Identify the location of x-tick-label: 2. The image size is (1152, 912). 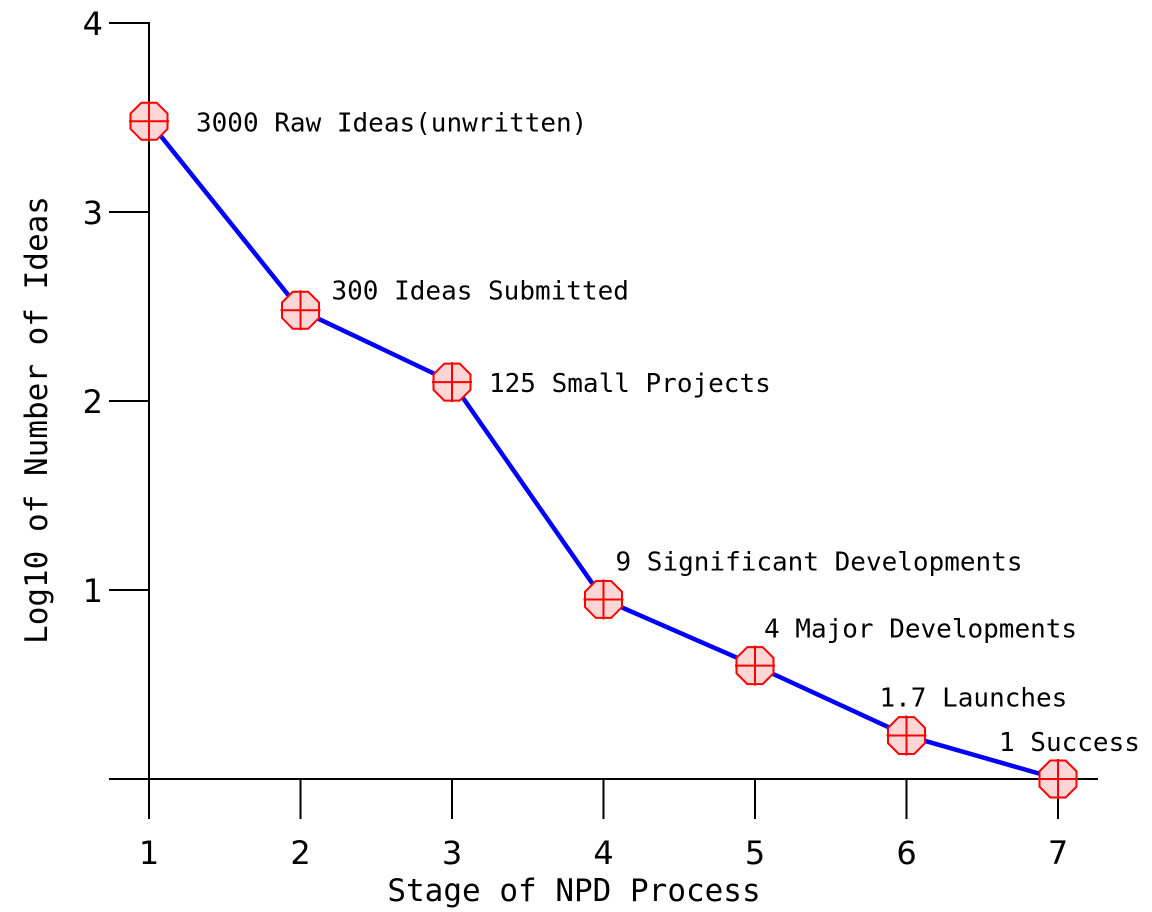
(300, 853).